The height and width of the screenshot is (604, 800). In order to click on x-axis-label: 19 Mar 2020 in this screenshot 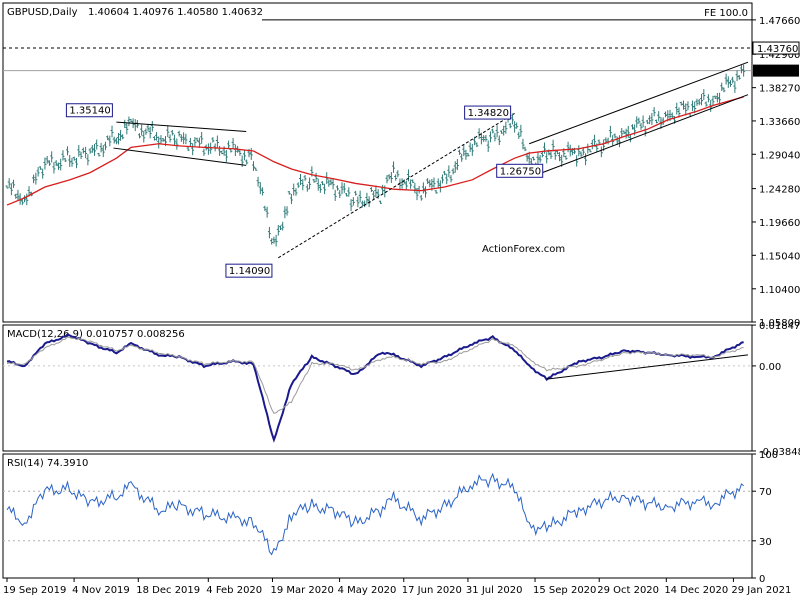, I will do `click(301, 590)`.